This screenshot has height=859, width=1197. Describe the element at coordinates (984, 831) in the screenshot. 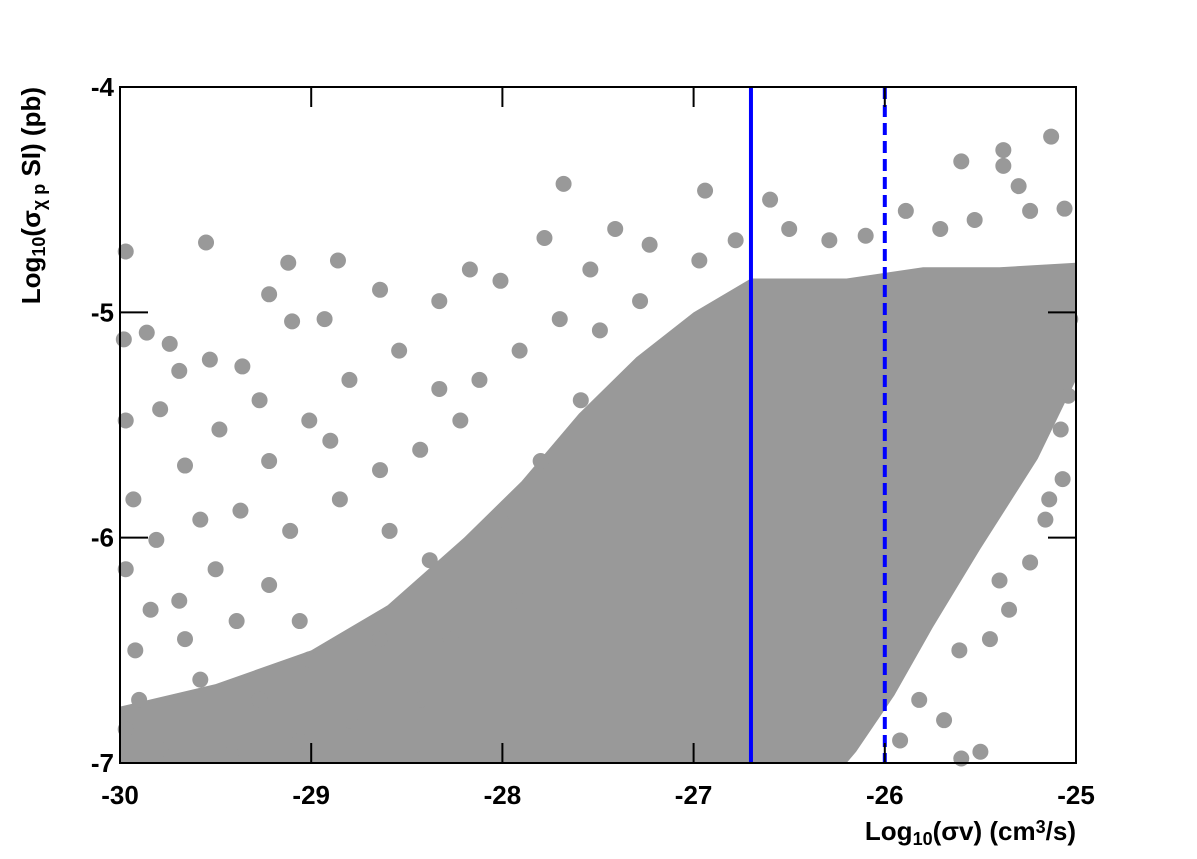

I see `label-part: (σv) (cm` at that location.